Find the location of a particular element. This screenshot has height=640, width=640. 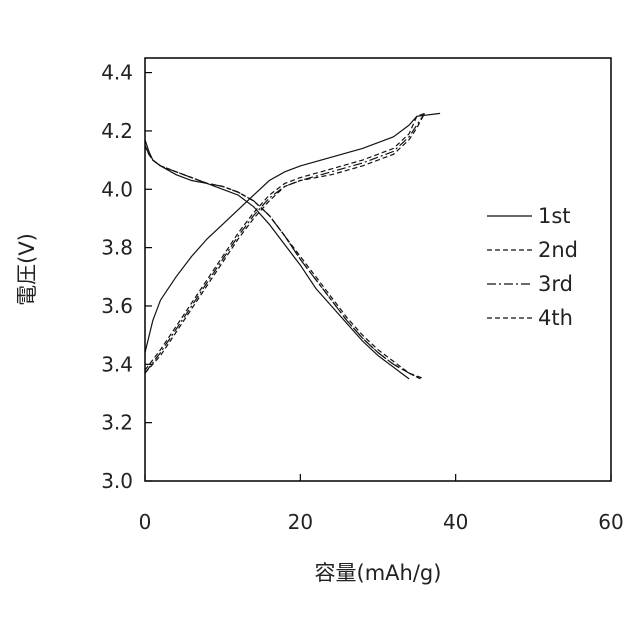

x-axis-title: 容量(mAh/g) is located at coordinates (378, 573).